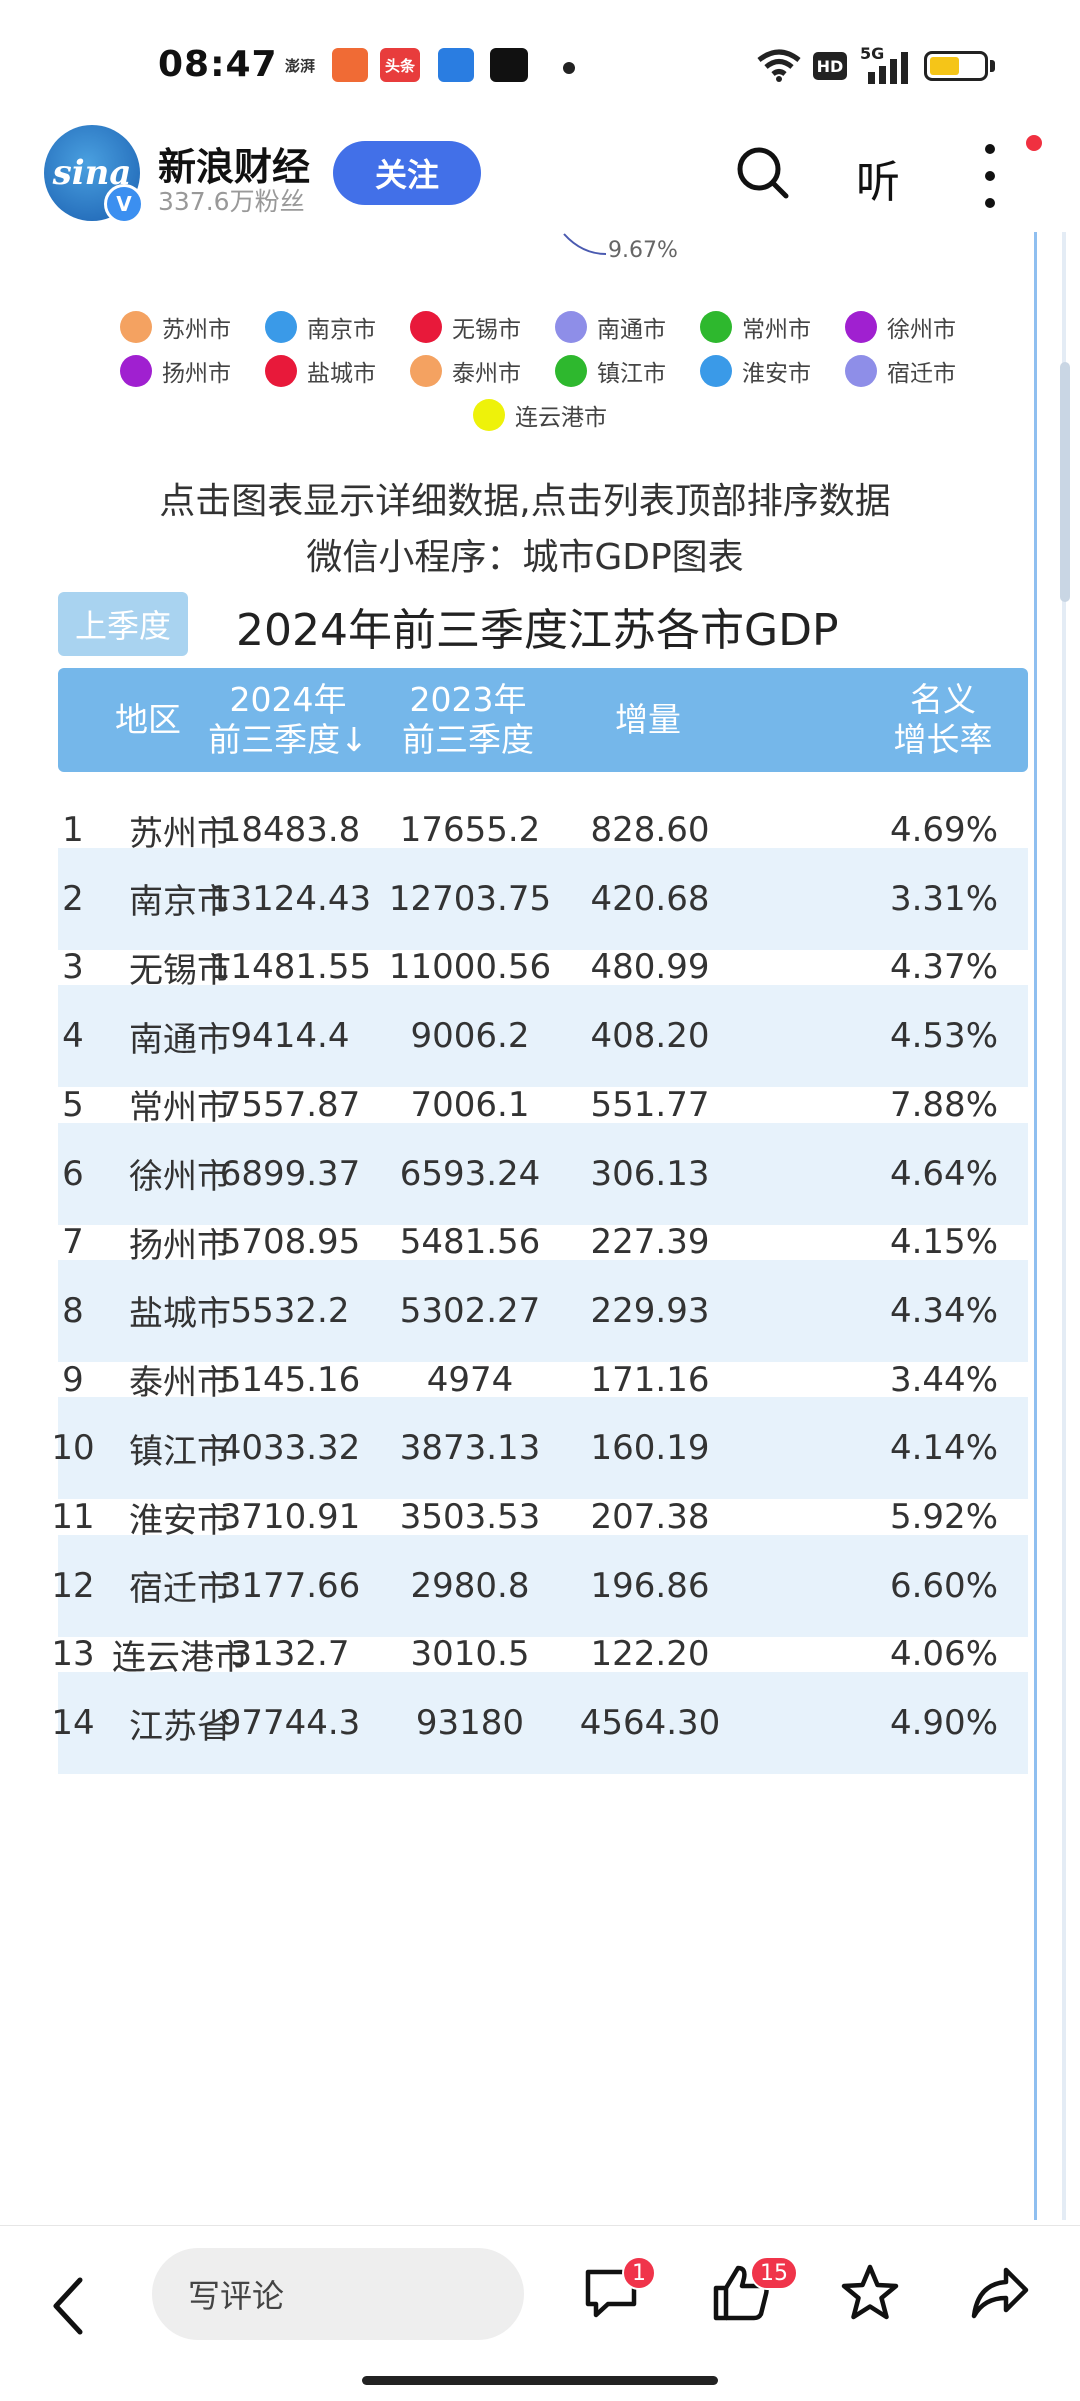 This screenshot has height=2401, width=1080. What do you see at coordinates (539, 1585) in the screenshot?
I see `table-row: 12 宿迁市 3177.66 2980.8 196.86 6.60%` at bounding box center [539, 1585].